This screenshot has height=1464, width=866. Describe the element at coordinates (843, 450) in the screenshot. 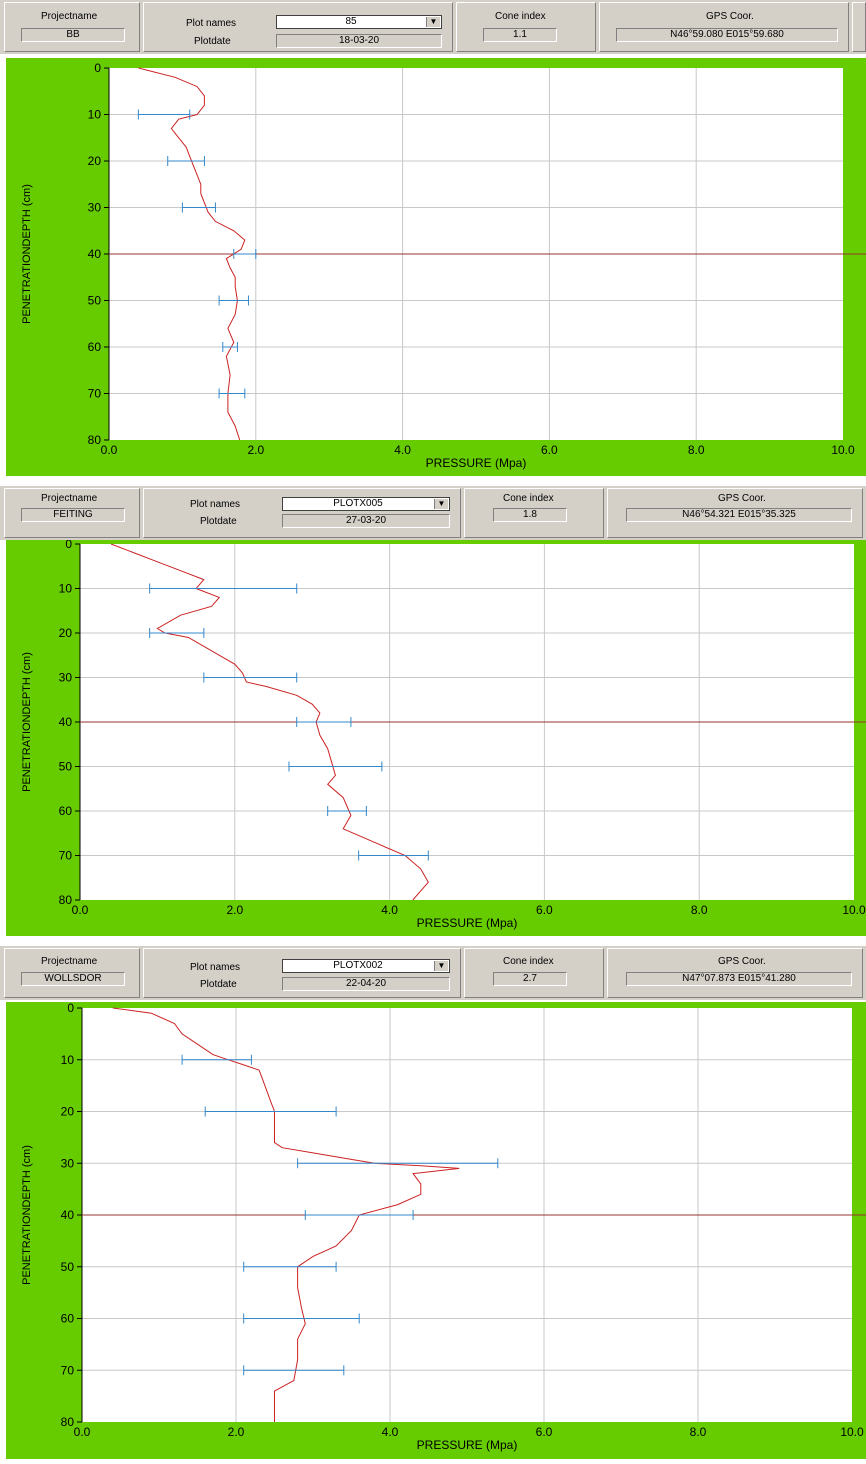

I see `x-tick-label: 10.0` at that location.